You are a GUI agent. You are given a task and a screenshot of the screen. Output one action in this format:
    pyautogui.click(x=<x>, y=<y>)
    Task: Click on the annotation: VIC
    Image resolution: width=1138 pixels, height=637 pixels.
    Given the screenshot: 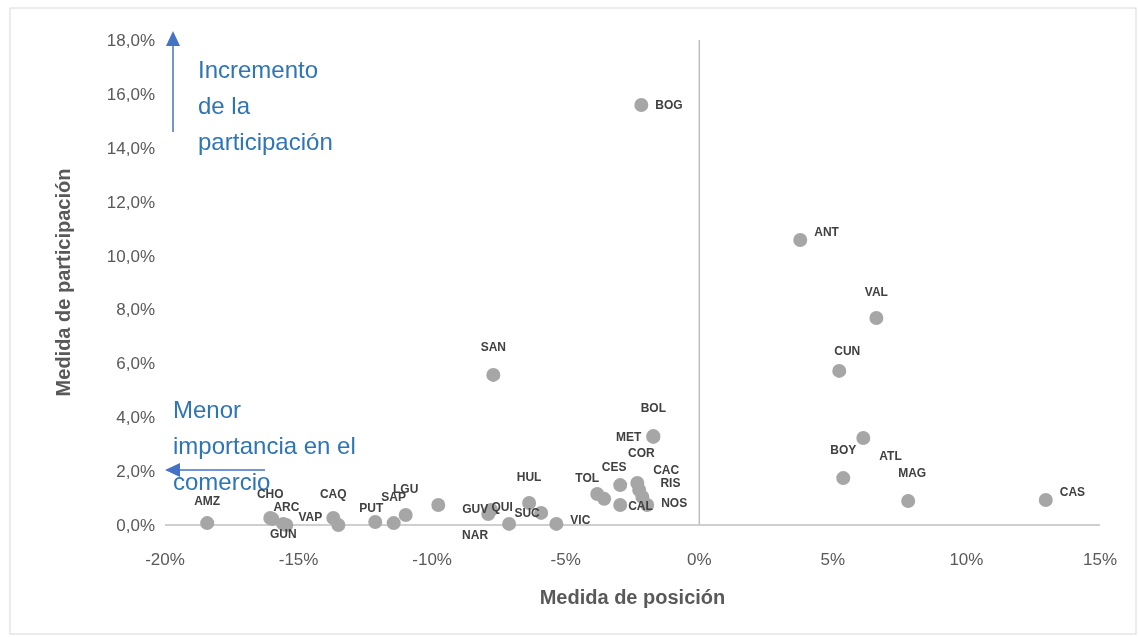 What is the action you would take?
    pyautogui.click(x=580, y=519)
    